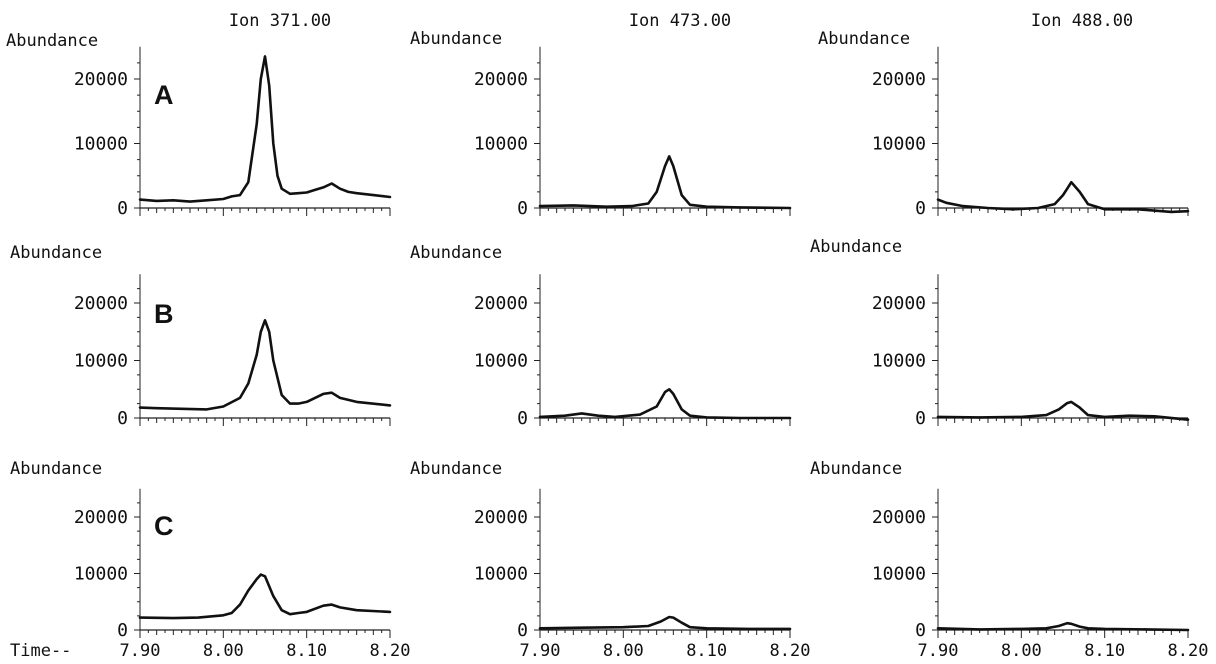 The height and width of the screenshot is (664, 1216). What do you see at coordinates (164, 95) in the screenshot?
I see `panel-label: A` at bounding box center [164, 95].